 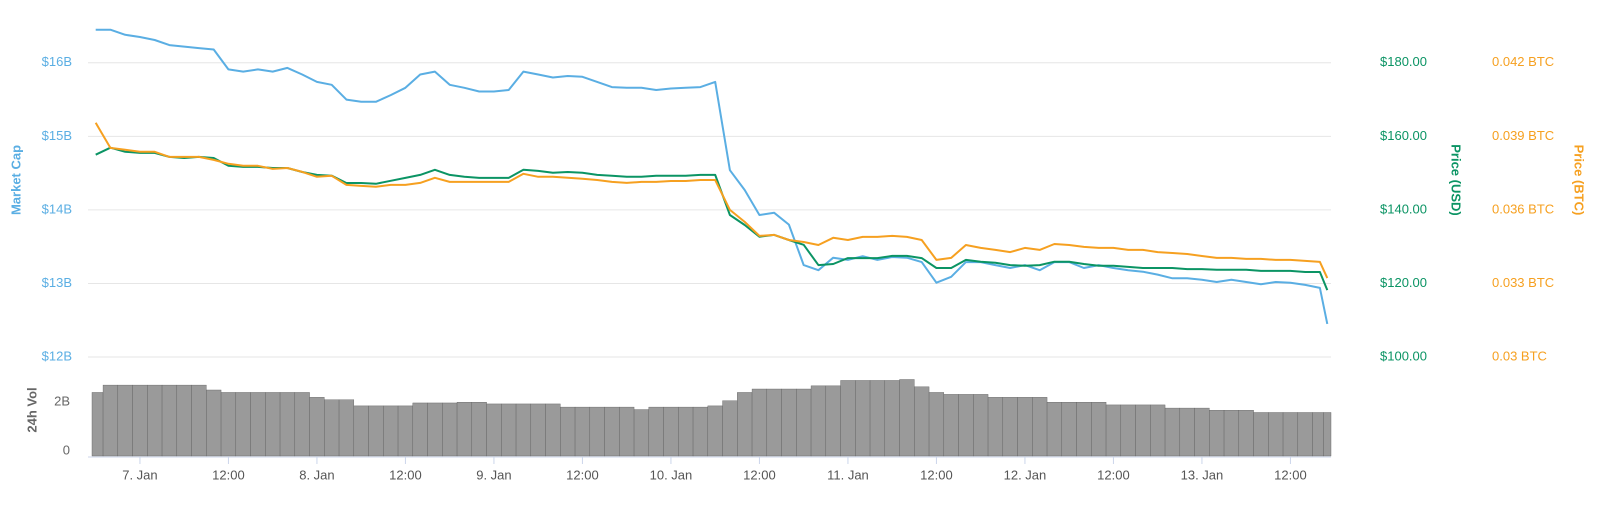 What do you see at coordinates (66, 449) in the screenshot?
I see `vol-tick-label: 0` at bounding box center [66, 449].